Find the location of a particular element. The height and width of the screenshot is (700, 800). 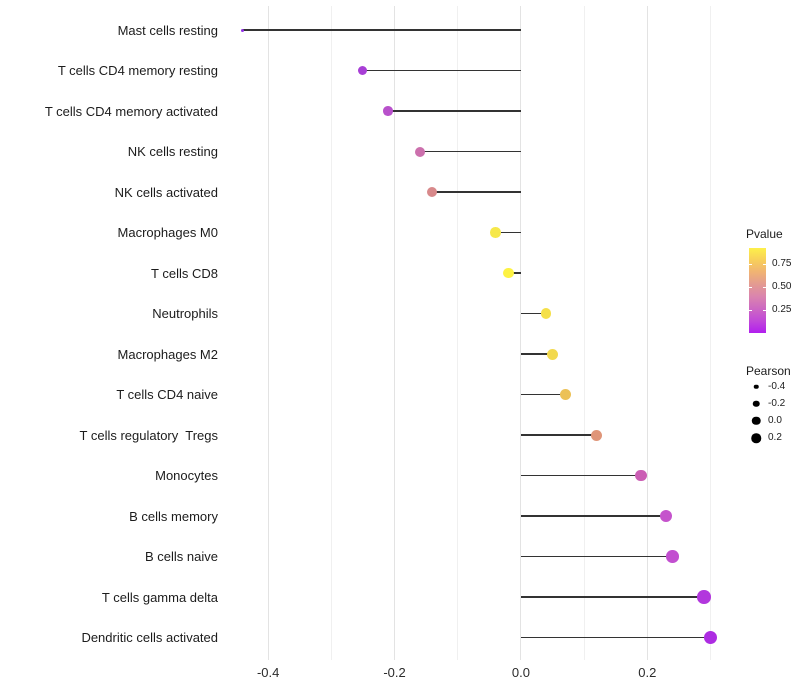

pearson-size-entry: -0.4 is located at coordinates (773, 386).